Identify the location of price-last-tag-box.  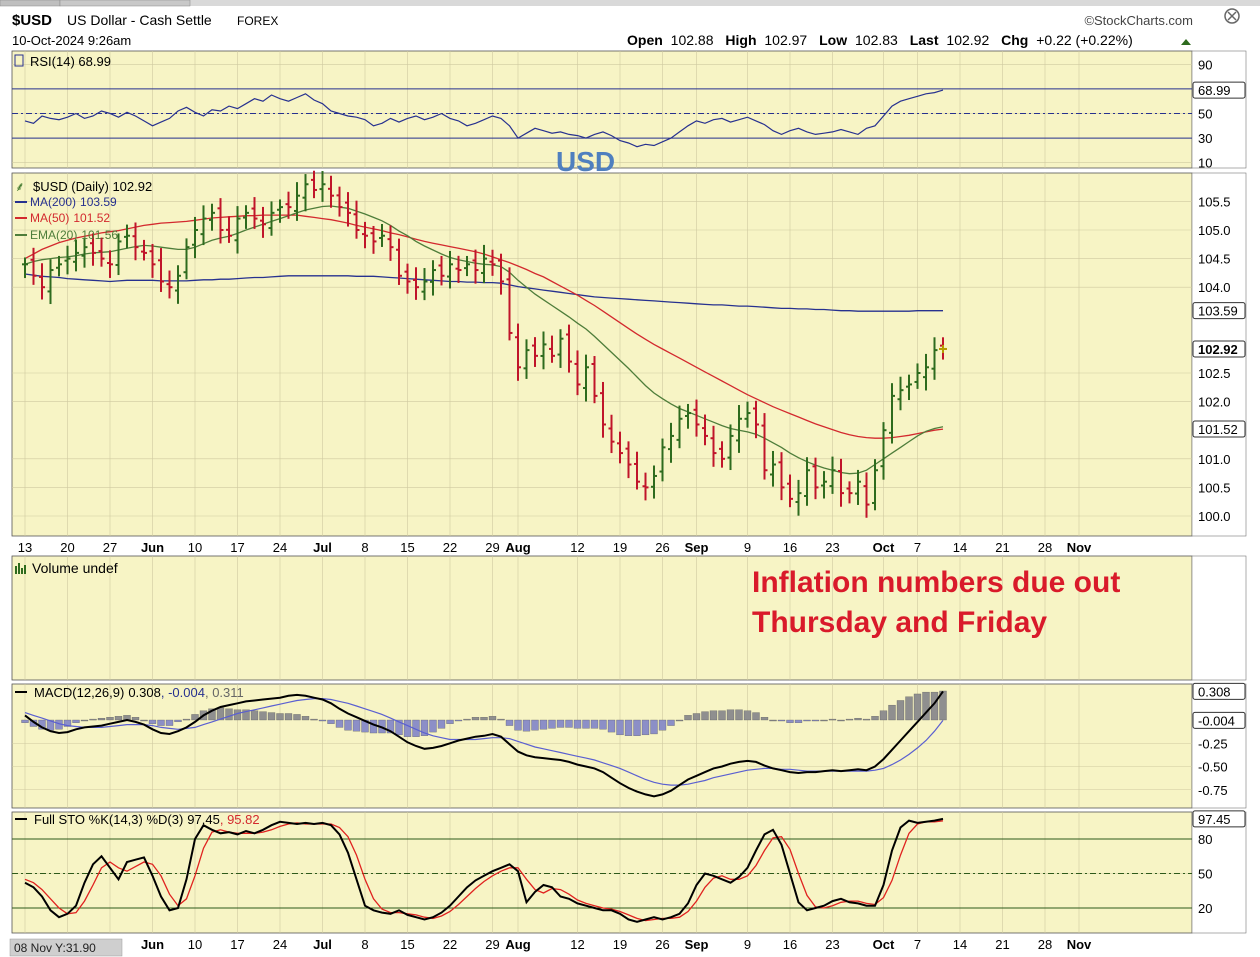
(1219, 311).